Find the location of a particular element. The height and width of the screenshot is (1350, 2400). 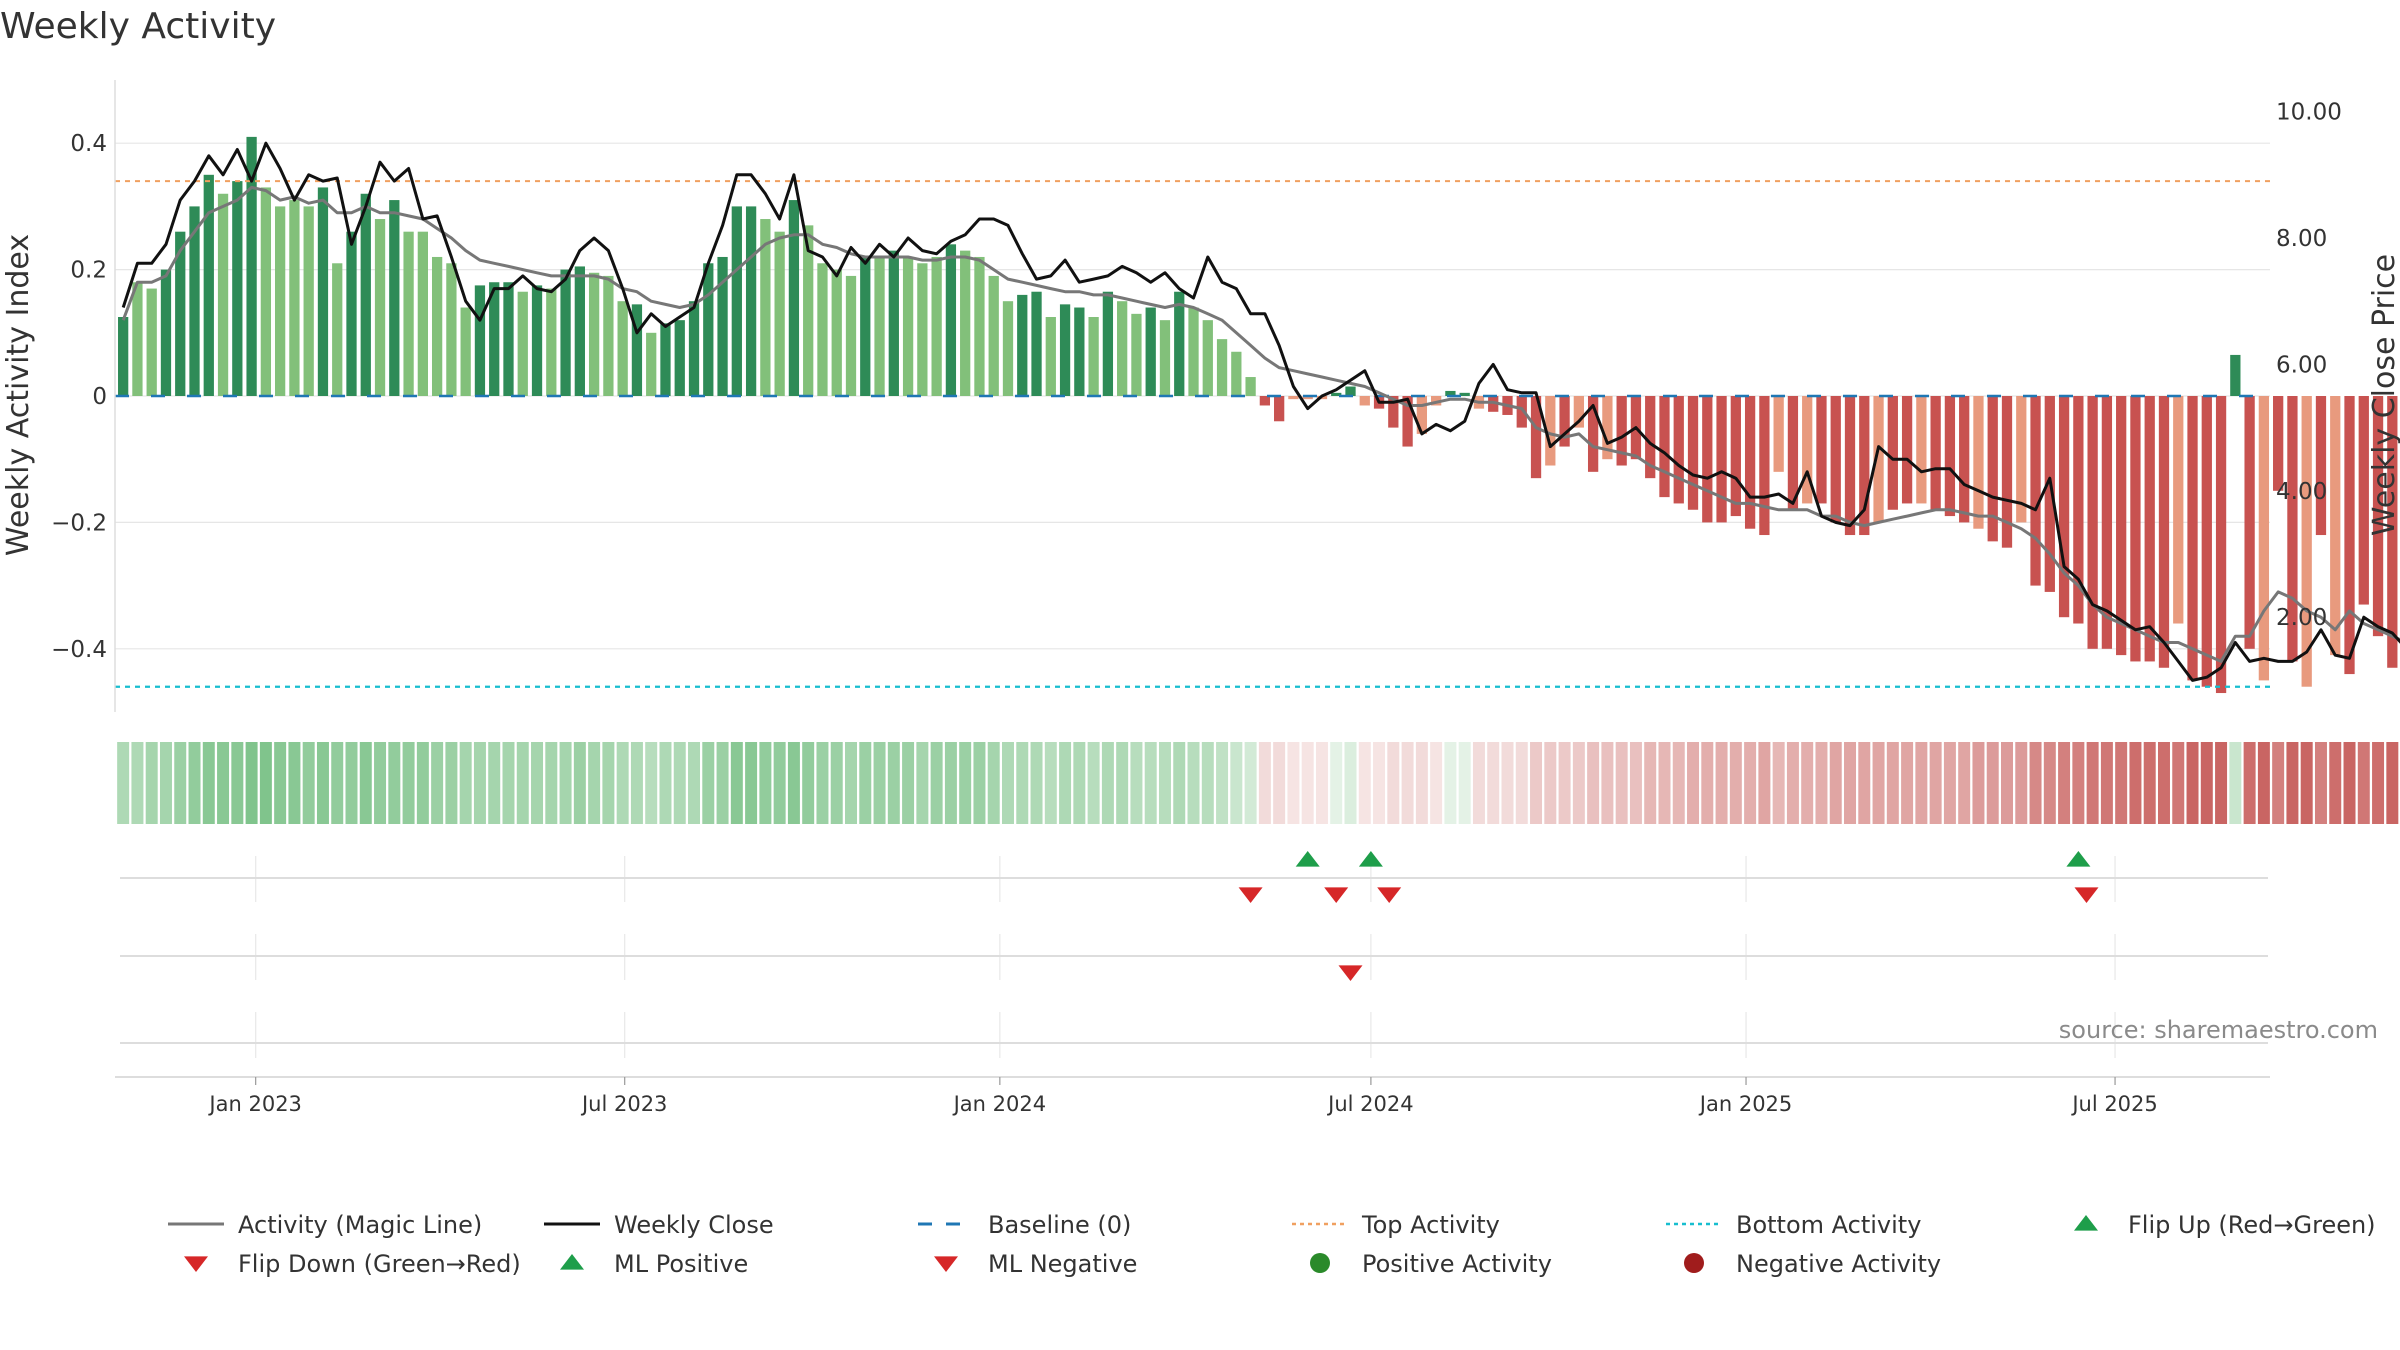

legend-item: ML Positive is located at coordinates (654, 1264).